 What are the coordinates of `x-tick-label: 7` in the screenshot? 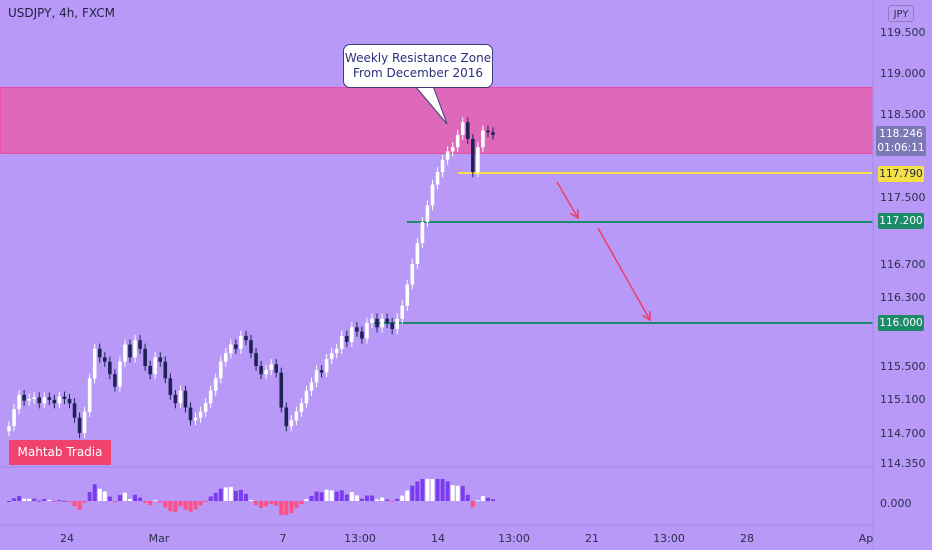 It's located at (283, 538).